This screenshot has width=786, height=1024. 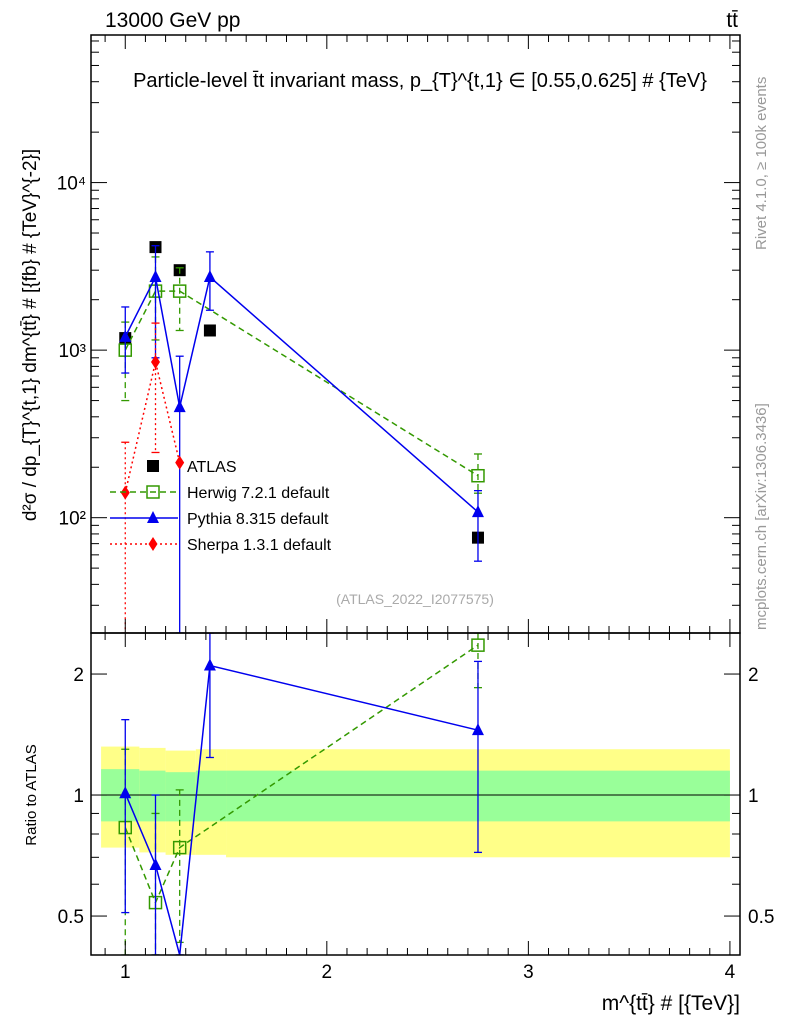 What do you see at coordinates (671, 1003) in the screenshot?
I see `x-axis-label: m^{tt̄} # [{TeV}]` at bounding box center [671, 1003].